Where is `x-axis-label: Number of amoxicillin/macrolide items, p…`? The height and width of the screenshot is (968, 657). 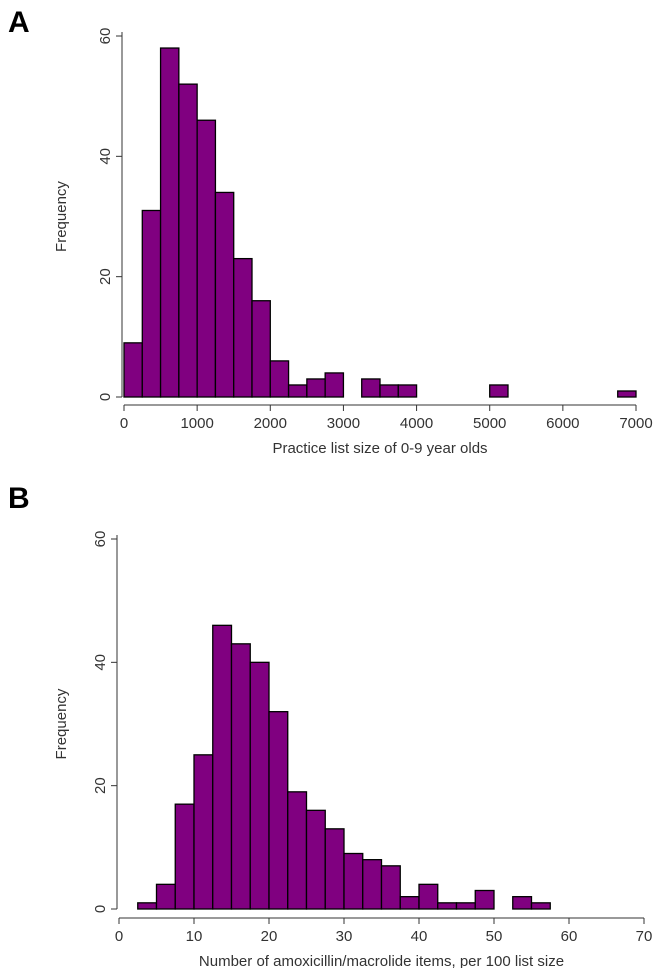 x-axis-label: Number of amoxicillin/macrolide items, p… is located at coordinates (381, 960).